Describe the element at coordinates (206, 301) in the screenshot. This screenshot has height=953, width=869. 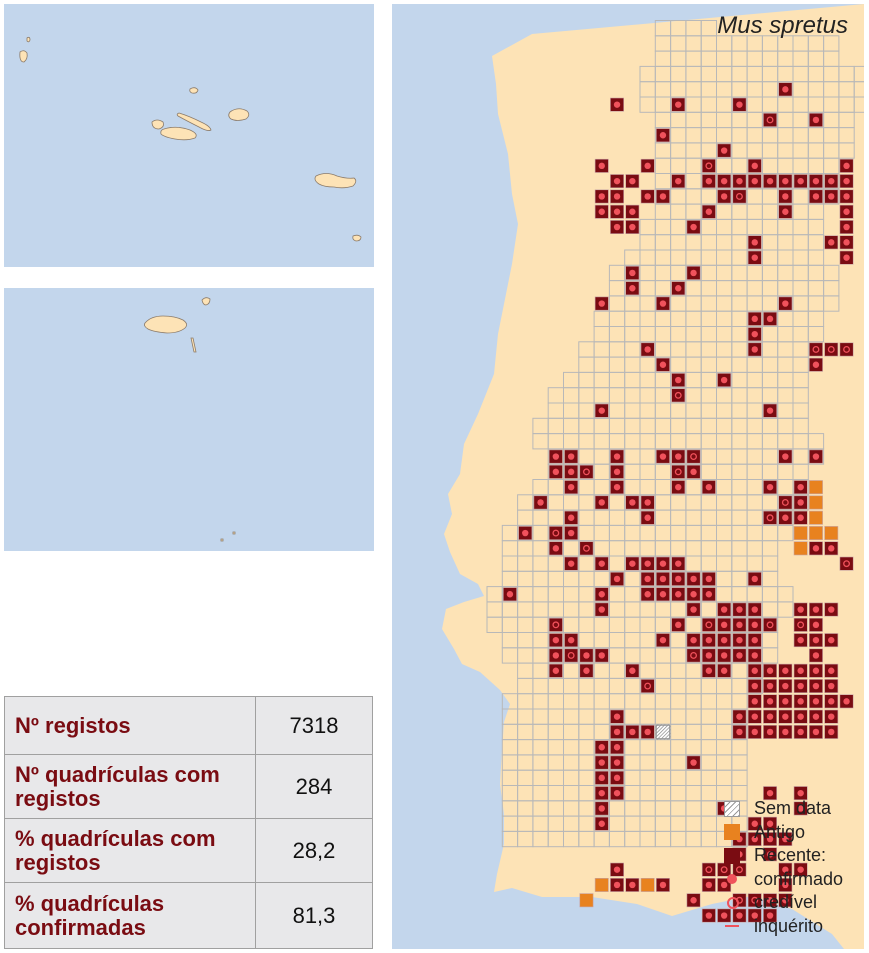
I see `island-porto-santo` at that location.